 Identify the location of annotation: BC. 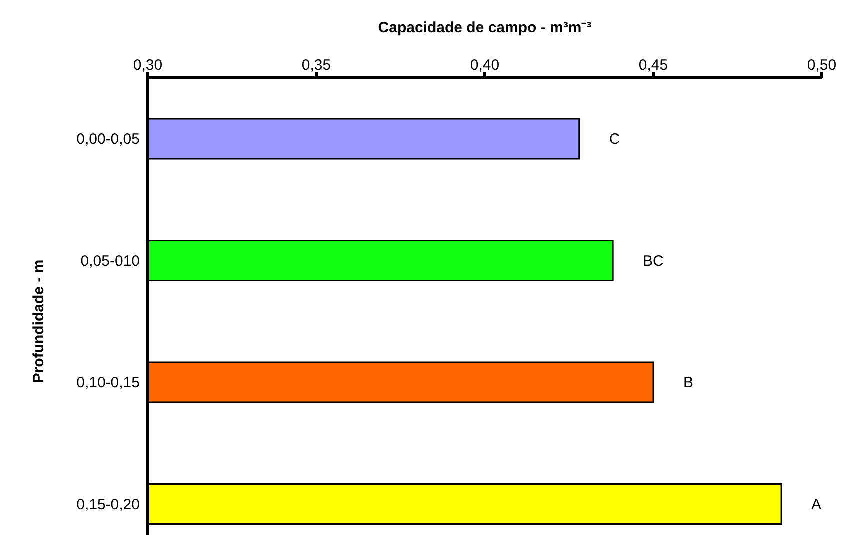
(653, 261).